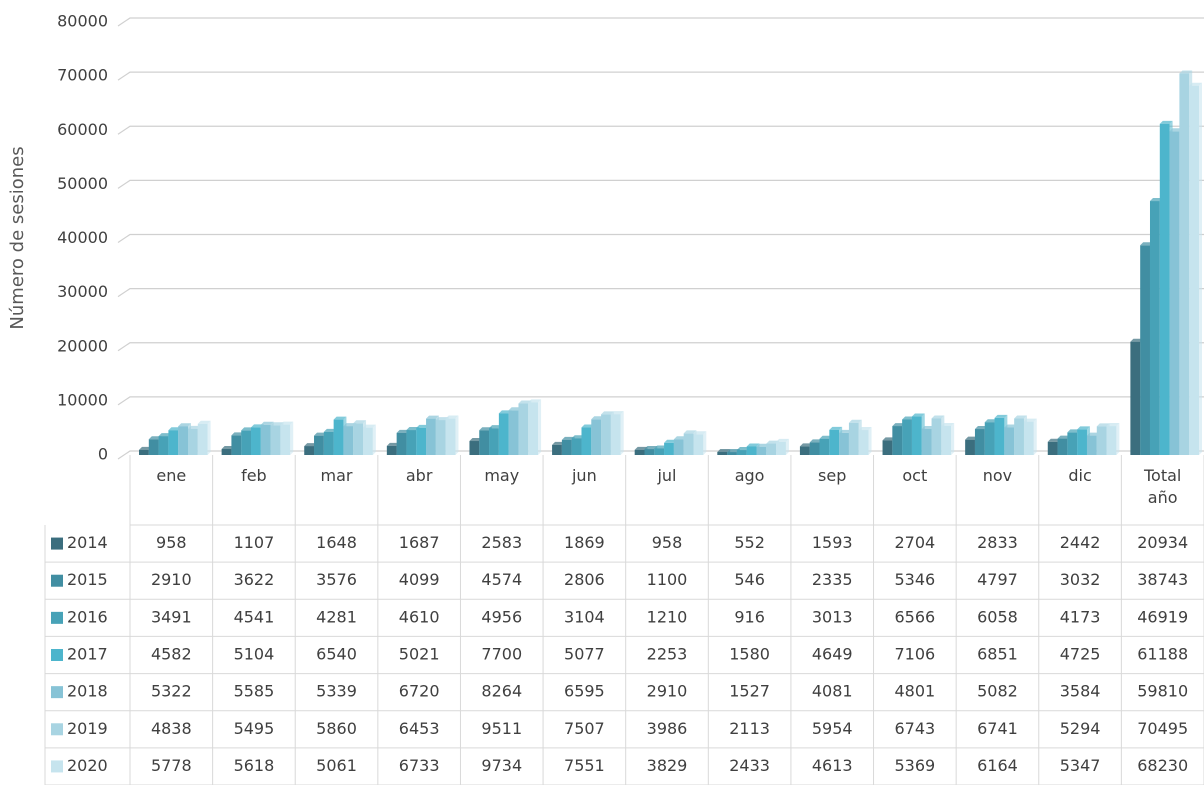 The height and width of the screenshot is (785, 1204). I want to click on table-value: 1580, so click(749, 654).